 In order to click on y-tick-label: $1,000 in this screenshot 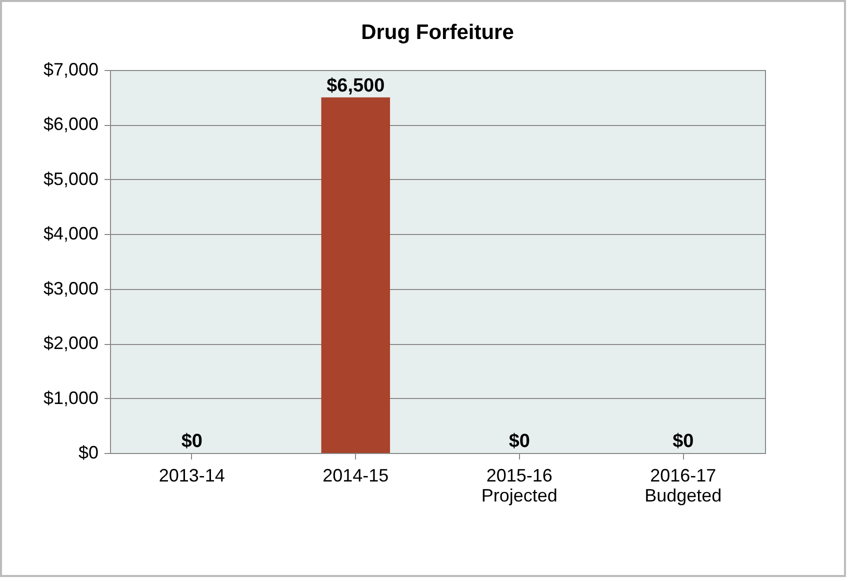, I will do `click(70, 398)`.